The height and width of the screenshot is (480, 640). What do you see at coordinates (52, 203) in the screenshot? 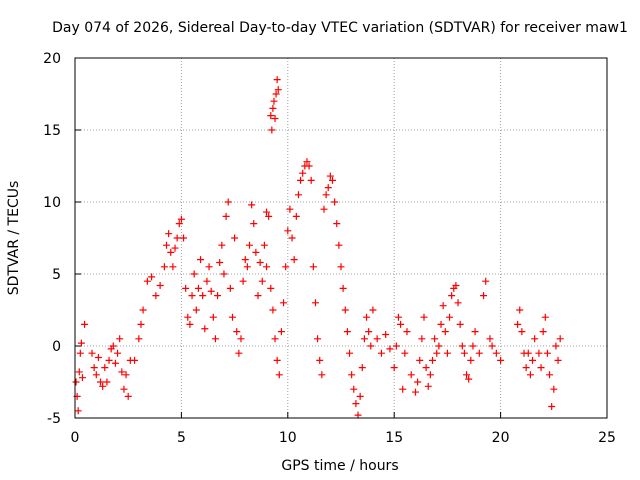
I see `y-tick-label: 10` at bounding box center [52, 203].